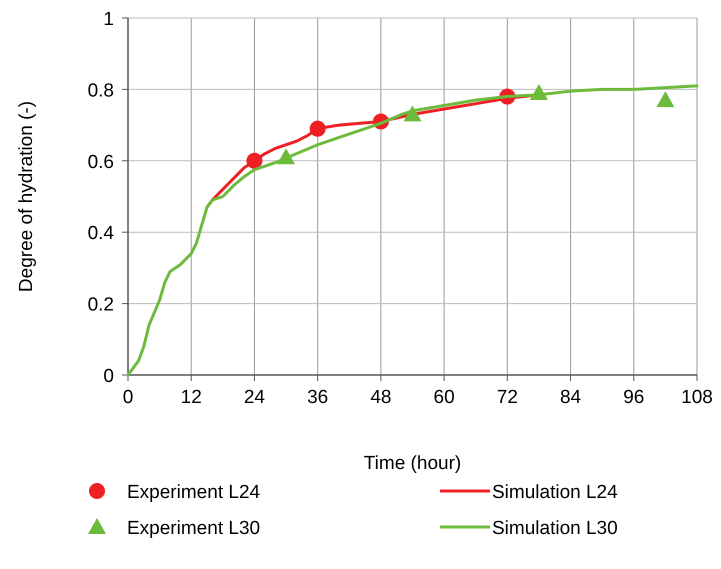  What do you see at coordinates (108, 376) in the screenshot?
I see `y-tick-label: 0` at bounding box center [108, 376].